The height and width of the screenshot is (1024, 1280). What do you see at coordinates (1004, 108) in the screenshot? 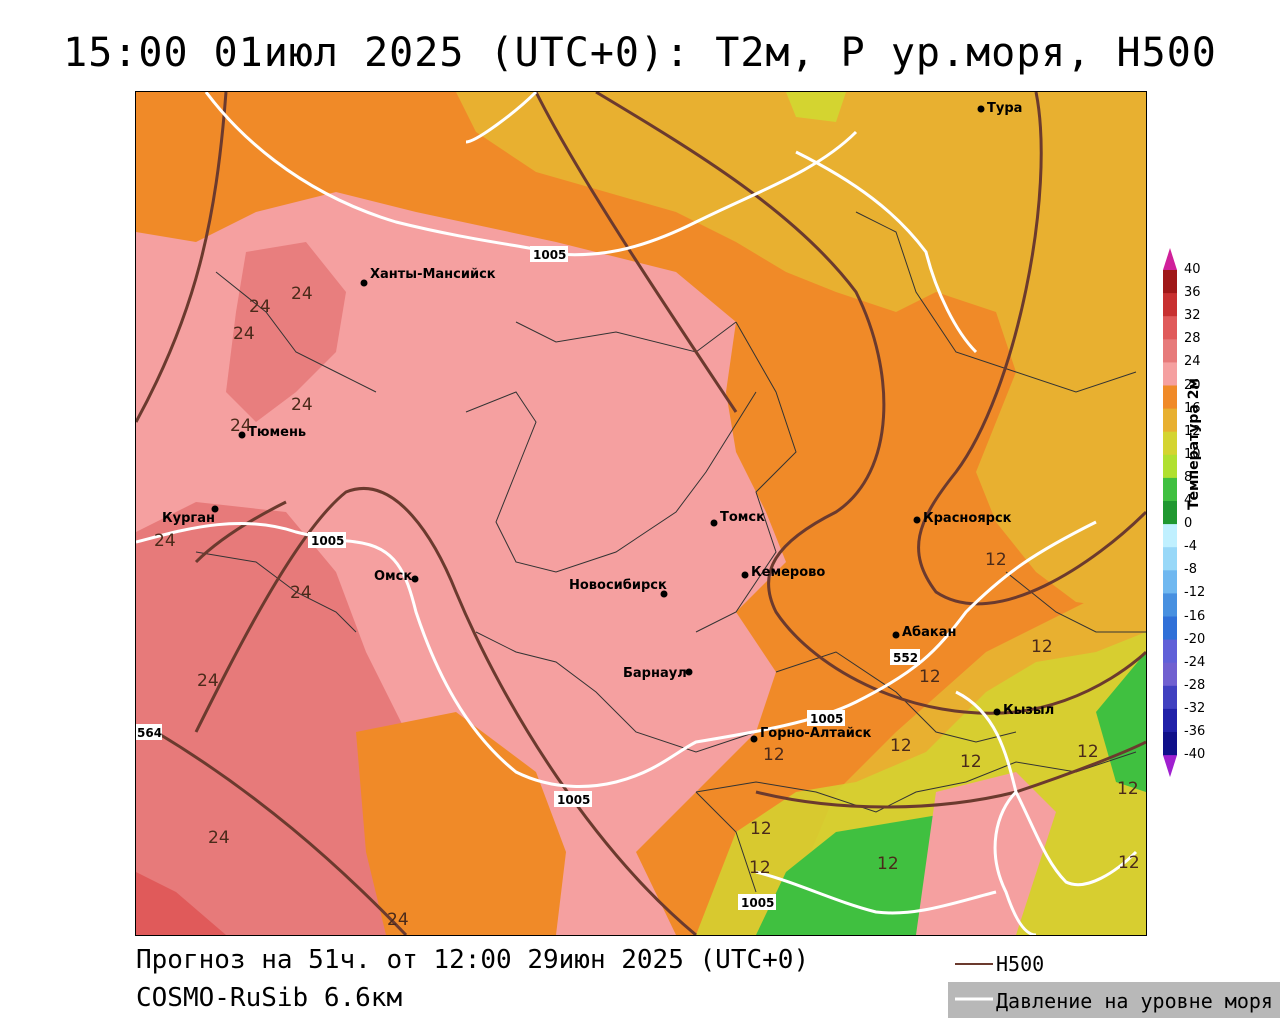
I see `city-label-tura: Тура` at bounding box center [1004, 108].